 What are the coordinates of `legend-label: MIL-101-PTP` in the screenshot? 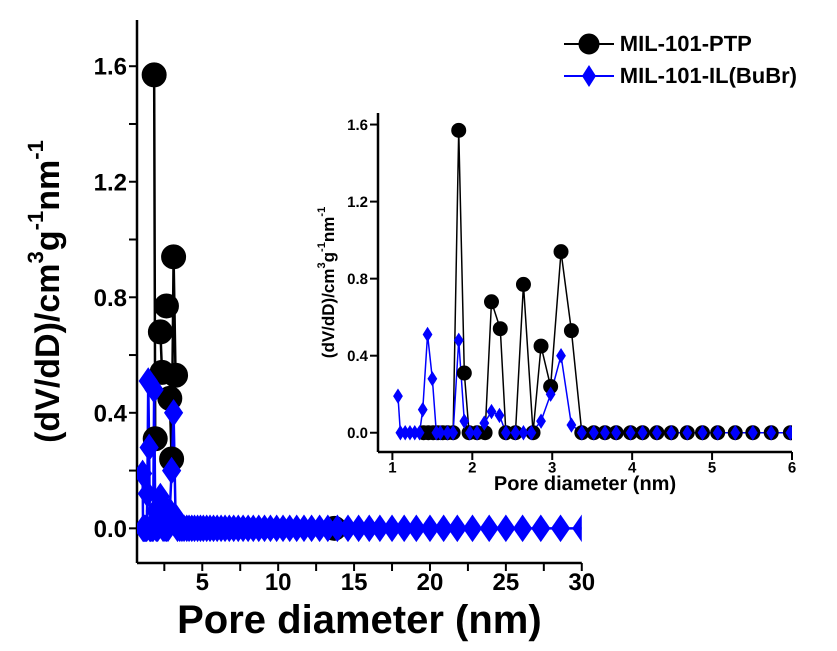 It's located at (686, 44).